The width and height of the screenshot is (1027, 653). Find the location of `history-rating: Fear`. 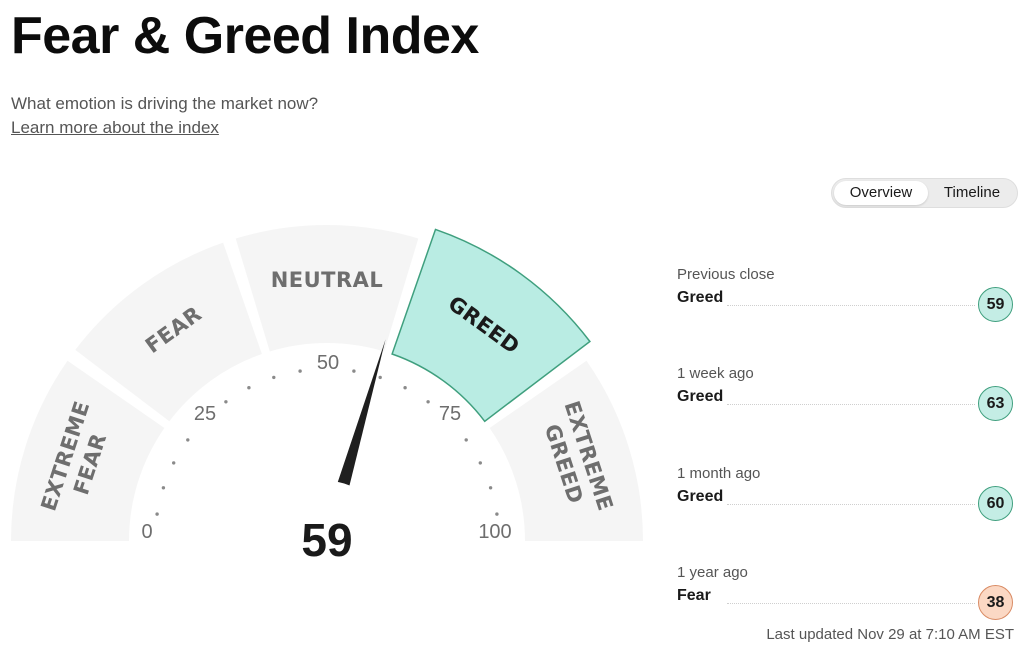

history-rating: Fear is located at coordinates (694, 595).